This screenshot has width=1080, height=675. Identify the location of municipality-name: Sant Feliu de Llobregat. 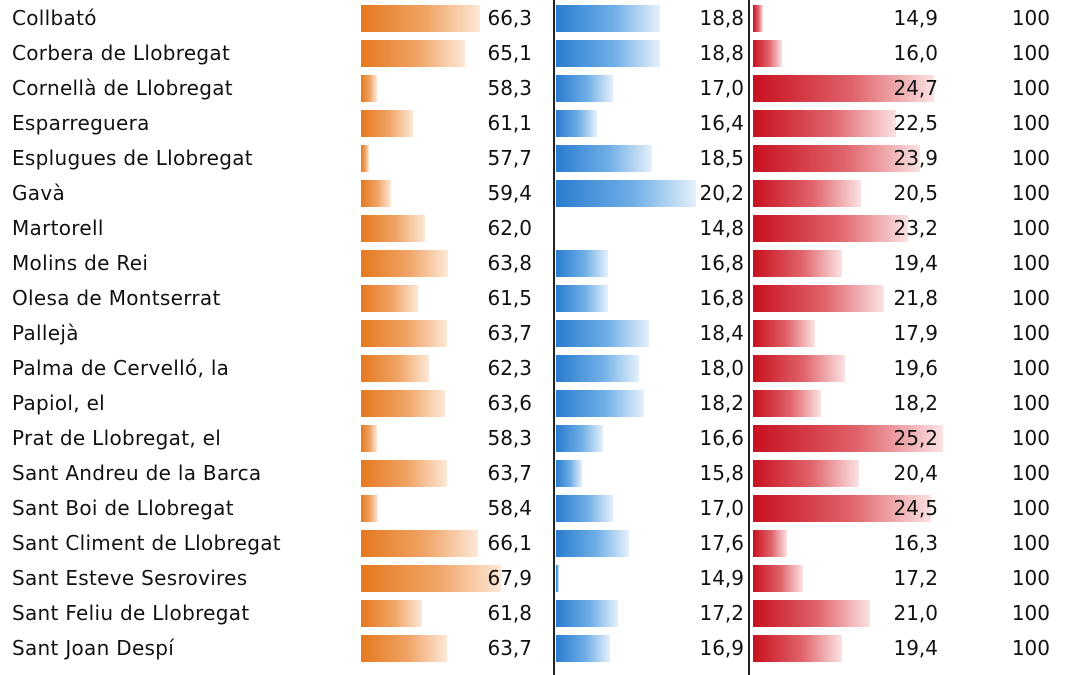
(131, 613).